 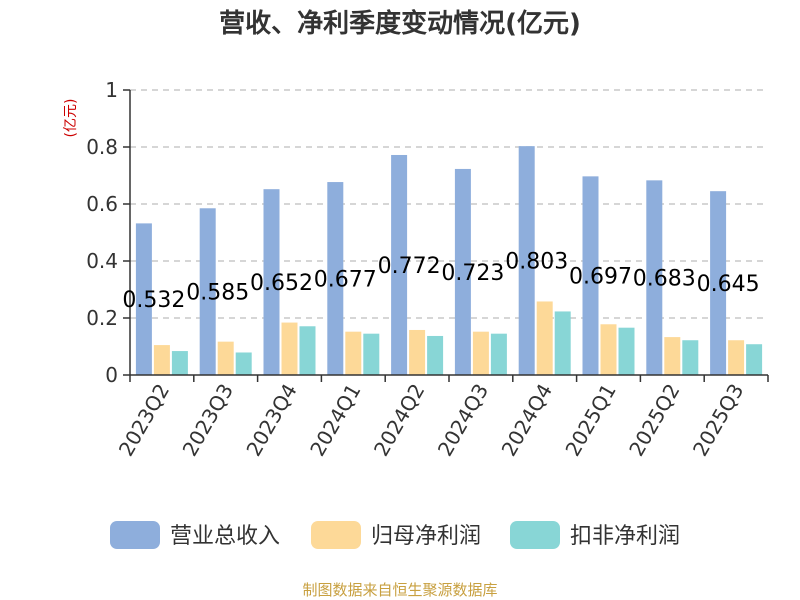 I want to click on data-label: 0.677, so click(x=345, y=280).